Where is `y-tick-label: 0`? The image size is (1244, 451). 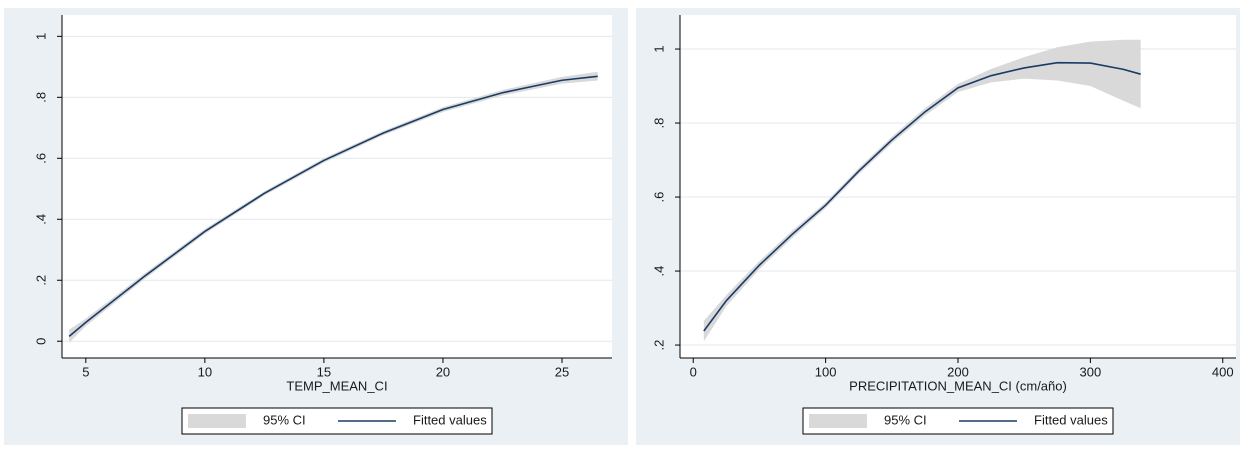 y-tick-label: 0 is located at coordinates (40, 341).